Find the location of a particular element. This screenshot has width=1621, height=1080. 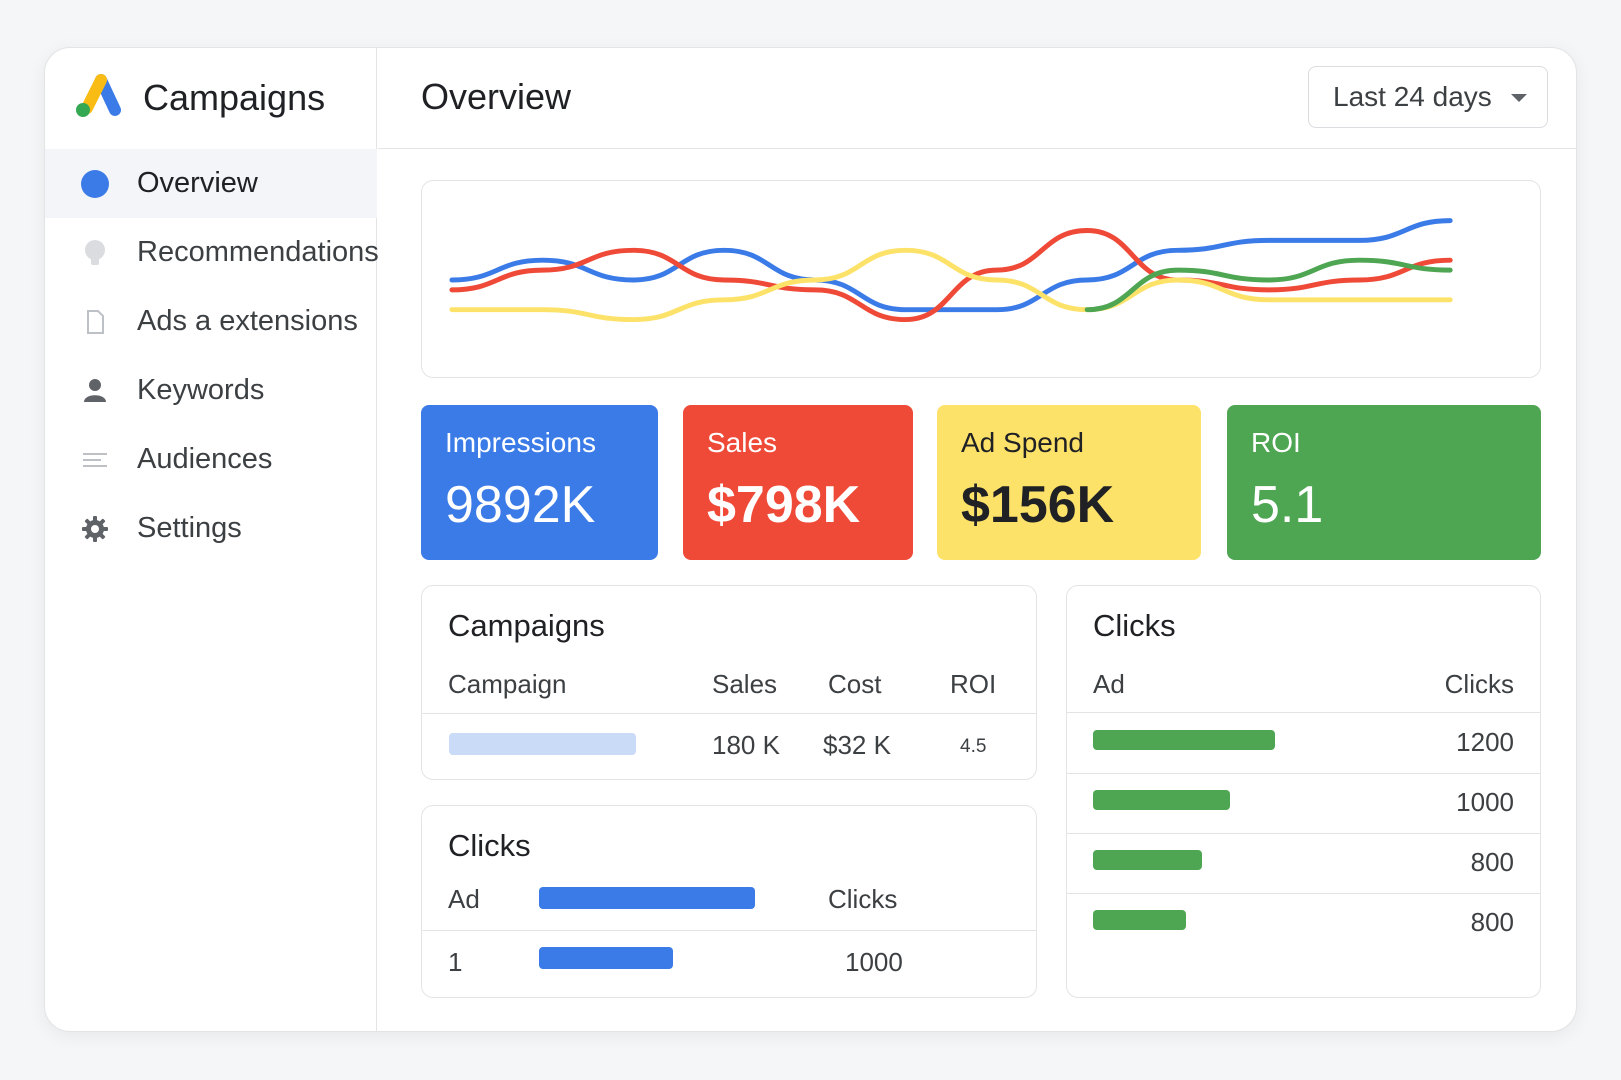

page-title: Overview is located at coordinates (496, 96).